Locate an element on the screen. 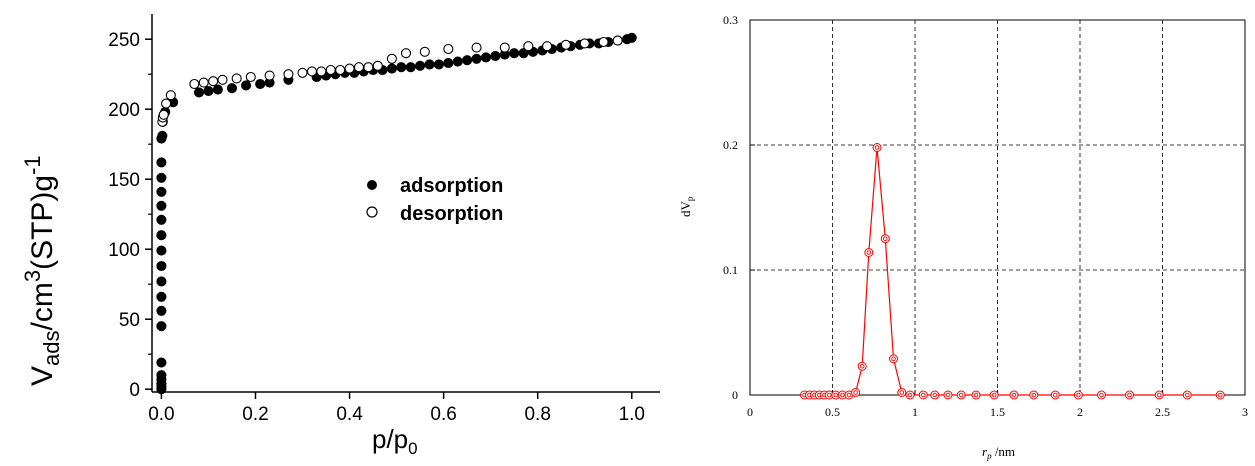 The height and width of the screenshot is (466, 1255). isotherm-x-tick-label: 0.4 is located at coordinates (349, 414).